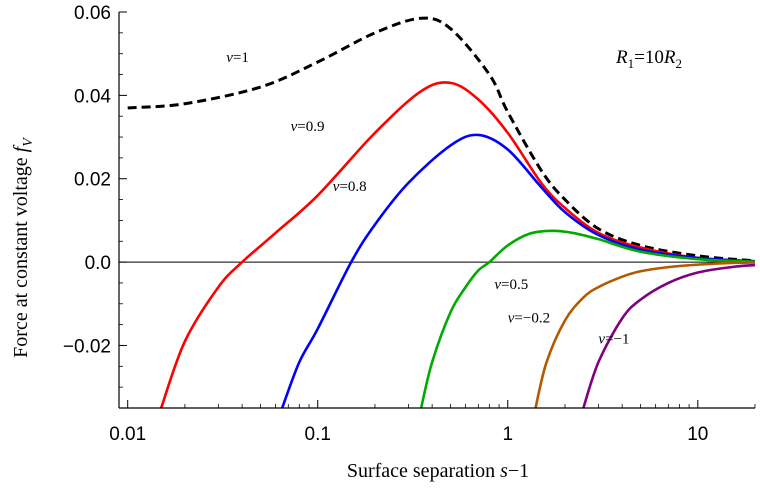 The width and height of the screenshot is (760, 491). I want to click on y-tick-label: −0.02, so click(87, 346).